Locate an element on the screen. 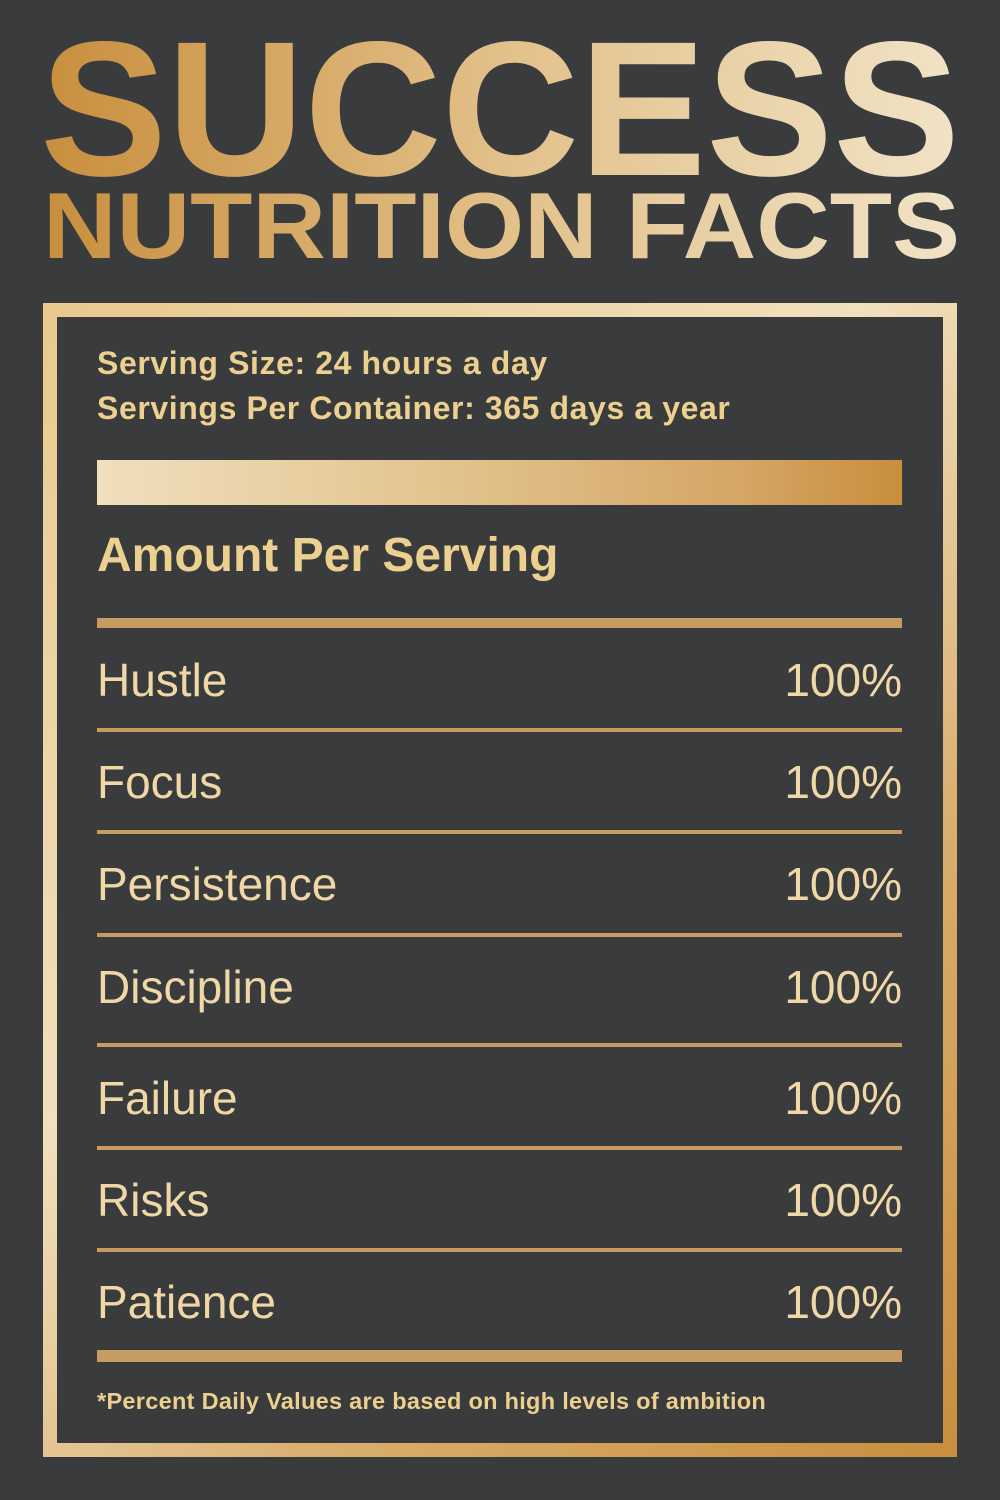 The height and width of the screenshot is (1500, 1000). nutrient-row: Focus 100% is located at coordinates (499, 782).